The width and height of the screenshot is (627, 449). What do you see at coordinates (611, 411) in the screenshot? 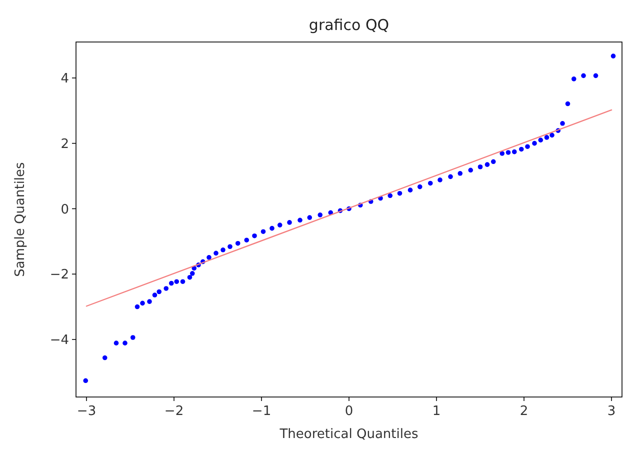
I see `x-tick-label: 3` at bounding box center [611, 411].